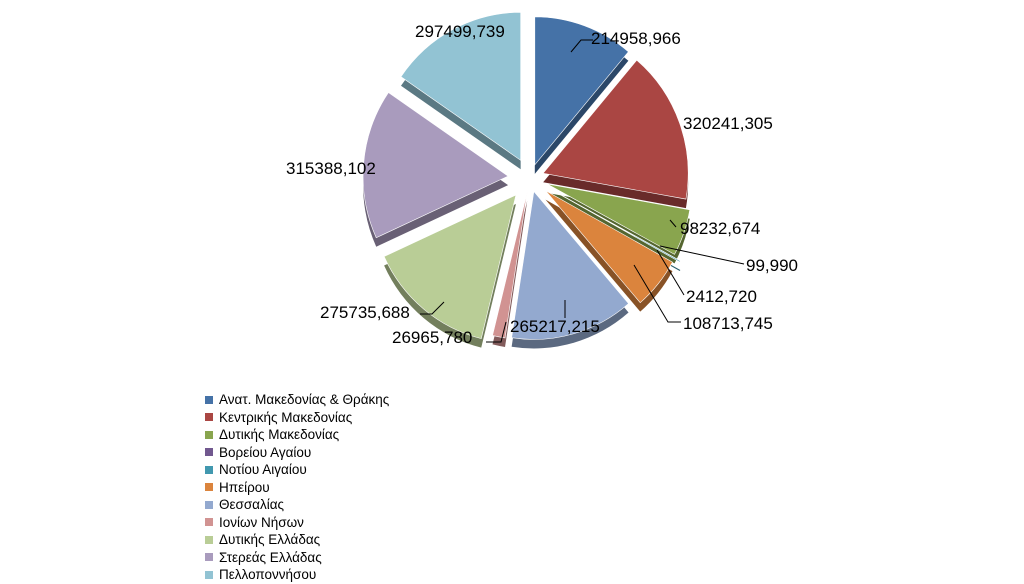 This screenshot has width=1024, height=584. I want to click on slice-7-data-label: 265217,215, so click(555, 326).